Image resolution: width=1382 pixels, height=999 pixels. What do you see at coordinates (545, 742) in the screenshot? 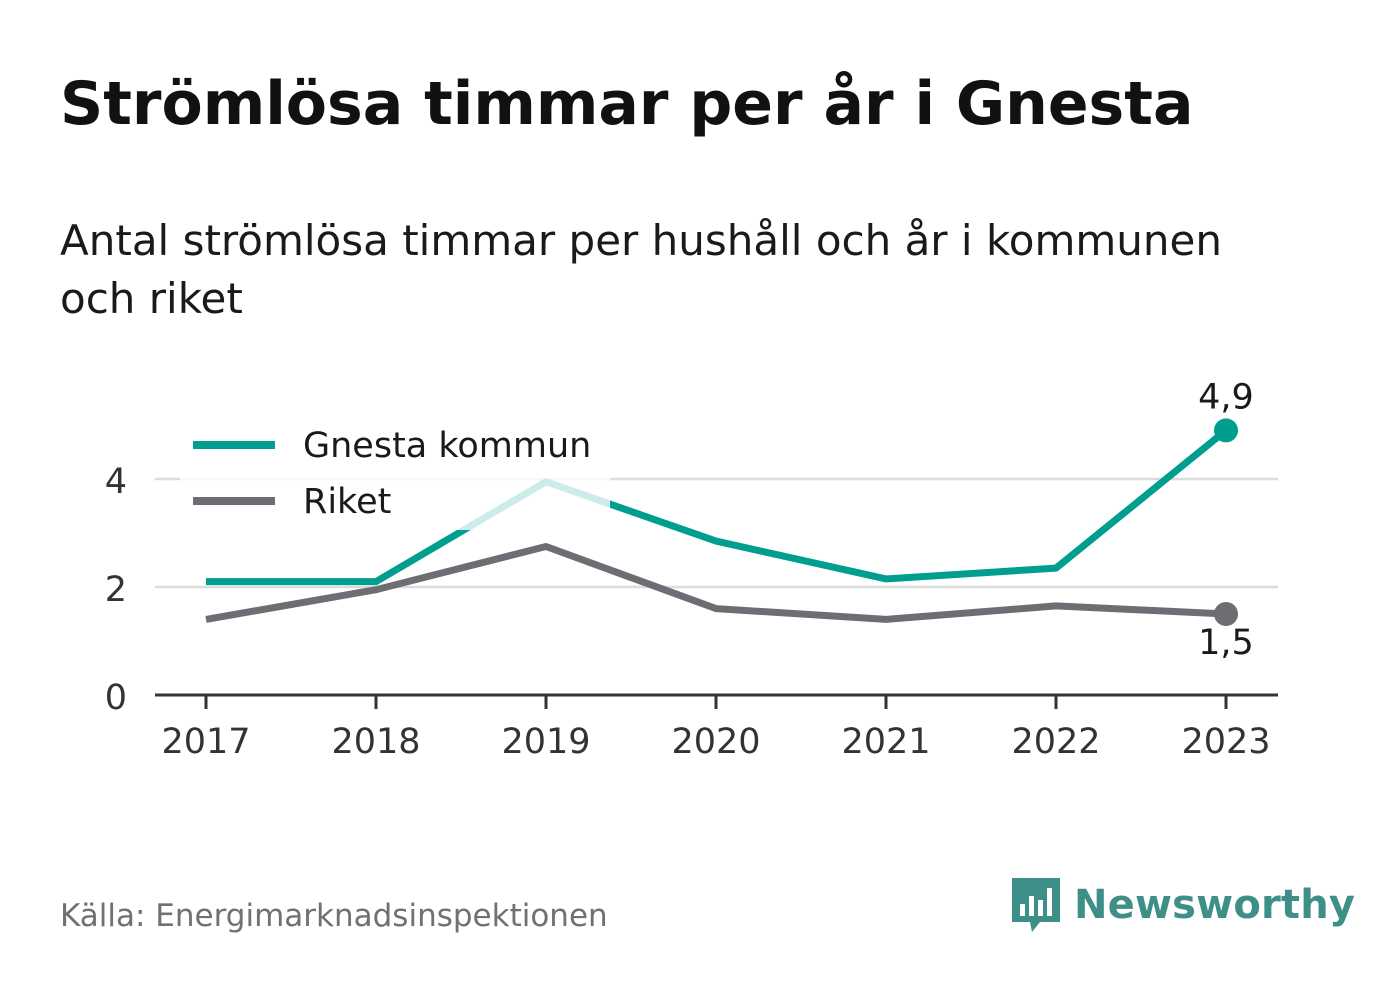
I see `x-tick-label: 2019` at bounding box center [545, 742].